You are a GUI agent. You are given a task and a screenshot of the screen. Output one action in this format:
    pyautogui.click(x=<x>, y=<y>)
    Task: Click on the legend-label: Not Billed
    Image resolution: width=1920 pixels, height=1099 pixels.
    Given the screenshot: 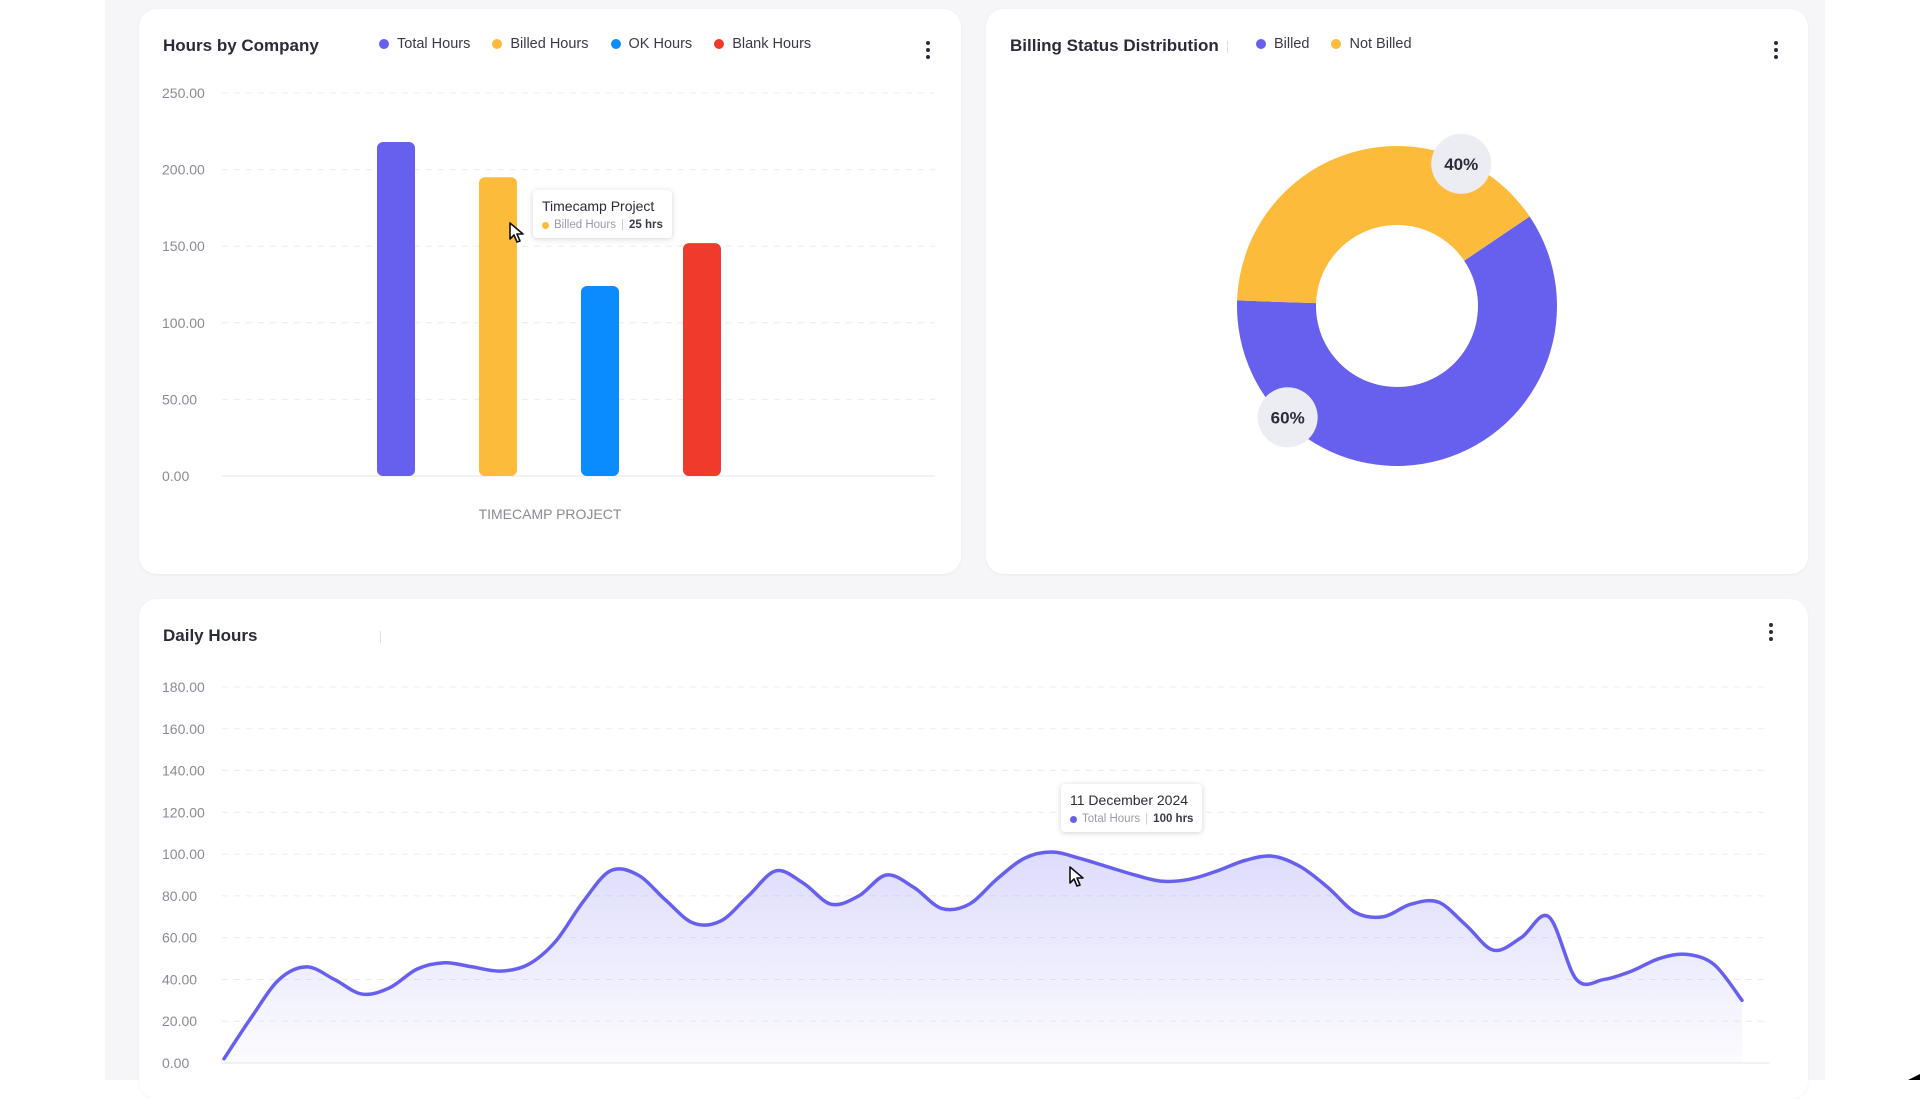 What is the action you would take?
    pyautogui.click(x=1380, y=44)
    